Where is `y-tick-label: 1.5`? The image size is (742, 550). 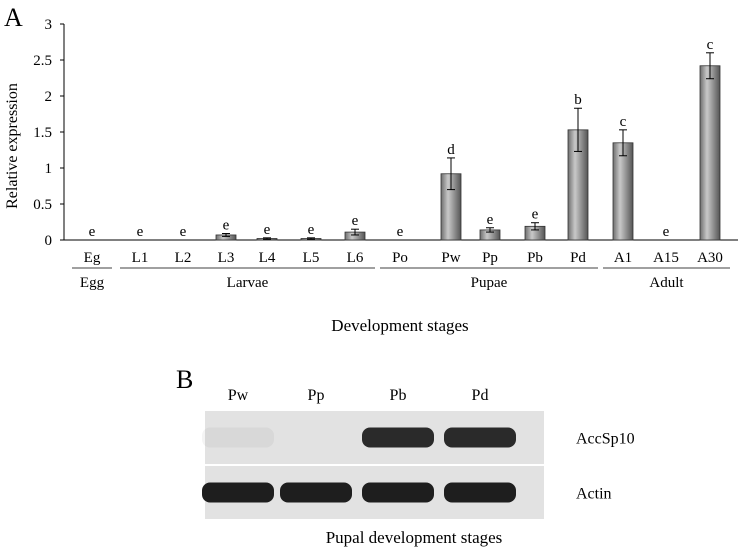 y-tick-label: 1.5 is located at coordinates (42, 133).